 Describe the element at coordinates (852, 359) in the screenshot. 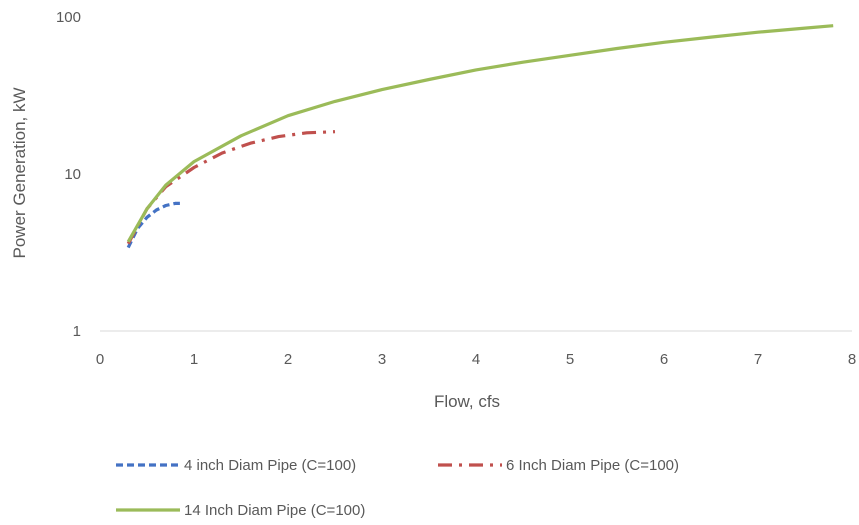

I see `x-tick-label: 8` at that location.